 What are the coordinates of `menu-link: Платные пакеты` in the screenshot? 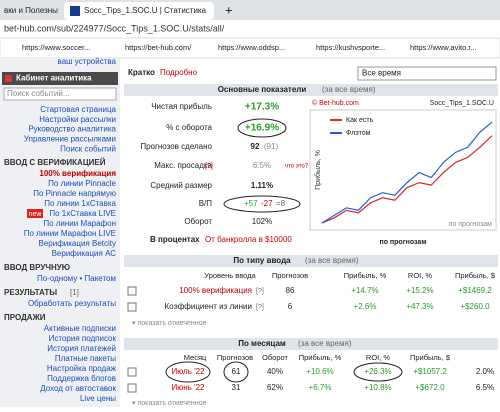 It's located at (85, 358).